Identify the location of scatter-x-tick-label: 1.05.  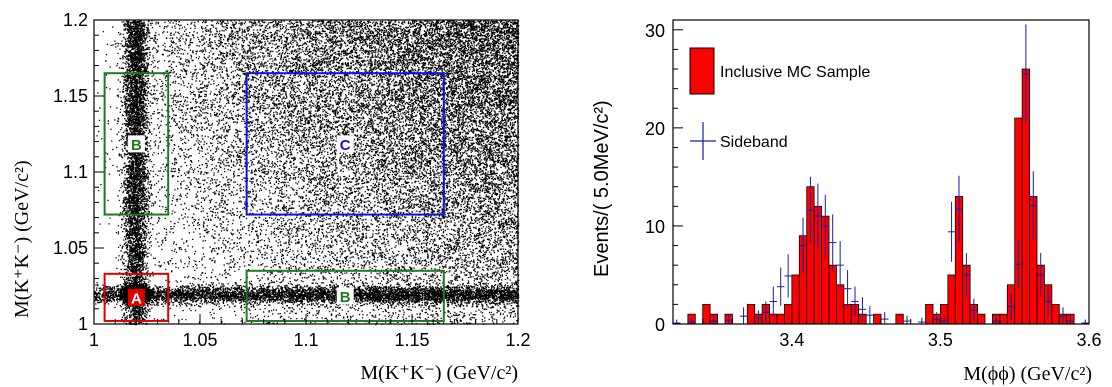
(199, 340).